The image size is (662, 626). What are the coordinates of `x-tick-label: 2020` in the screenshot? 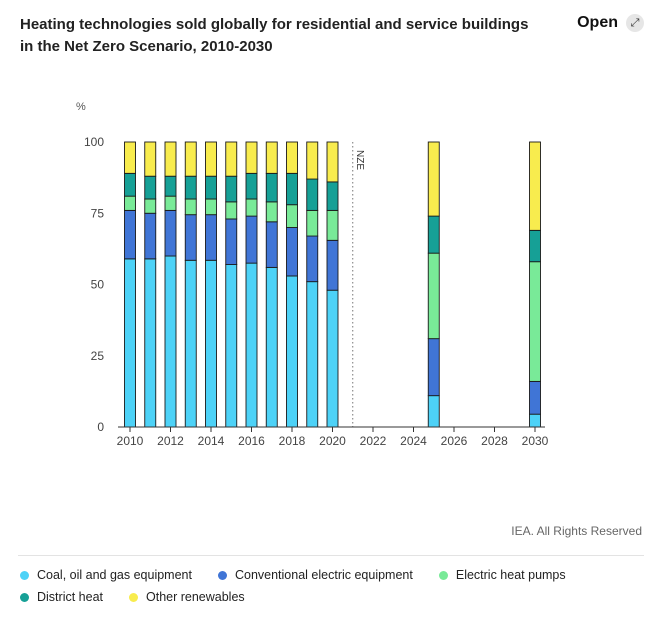 It's located at (332, 441).